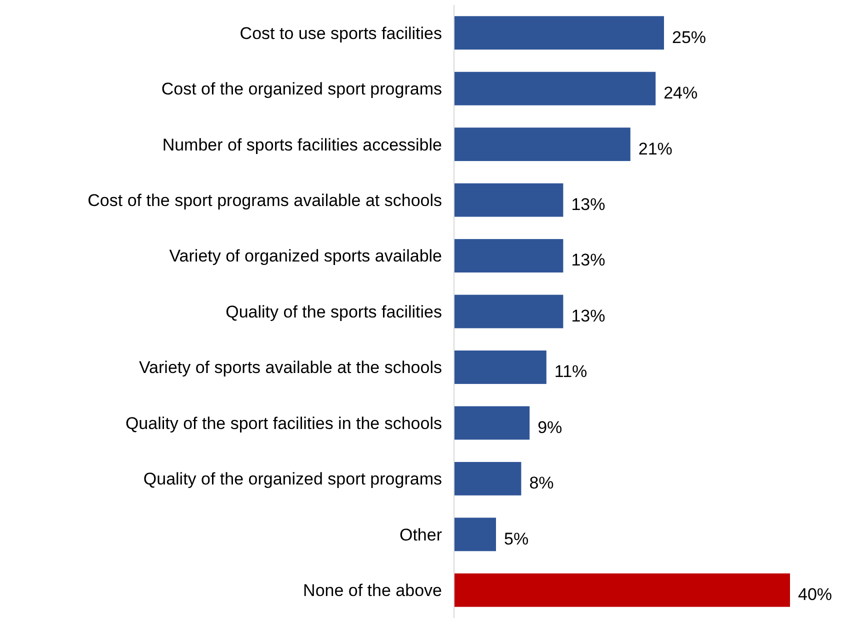 This screenshot has height=618, width=841. Describe the element at coordinates (420, 534) in the screenshot. I see `y-tick-label: Other` at that location.